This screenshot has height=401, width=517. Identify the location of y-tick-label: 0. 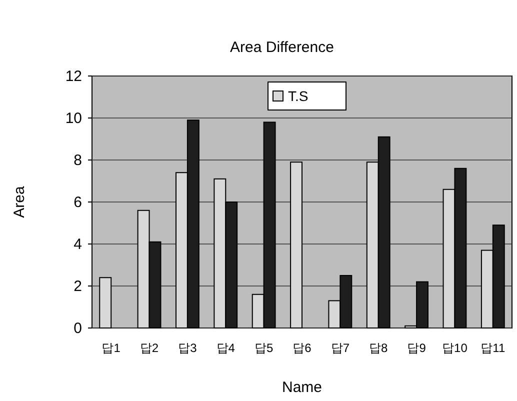
(78, 328).